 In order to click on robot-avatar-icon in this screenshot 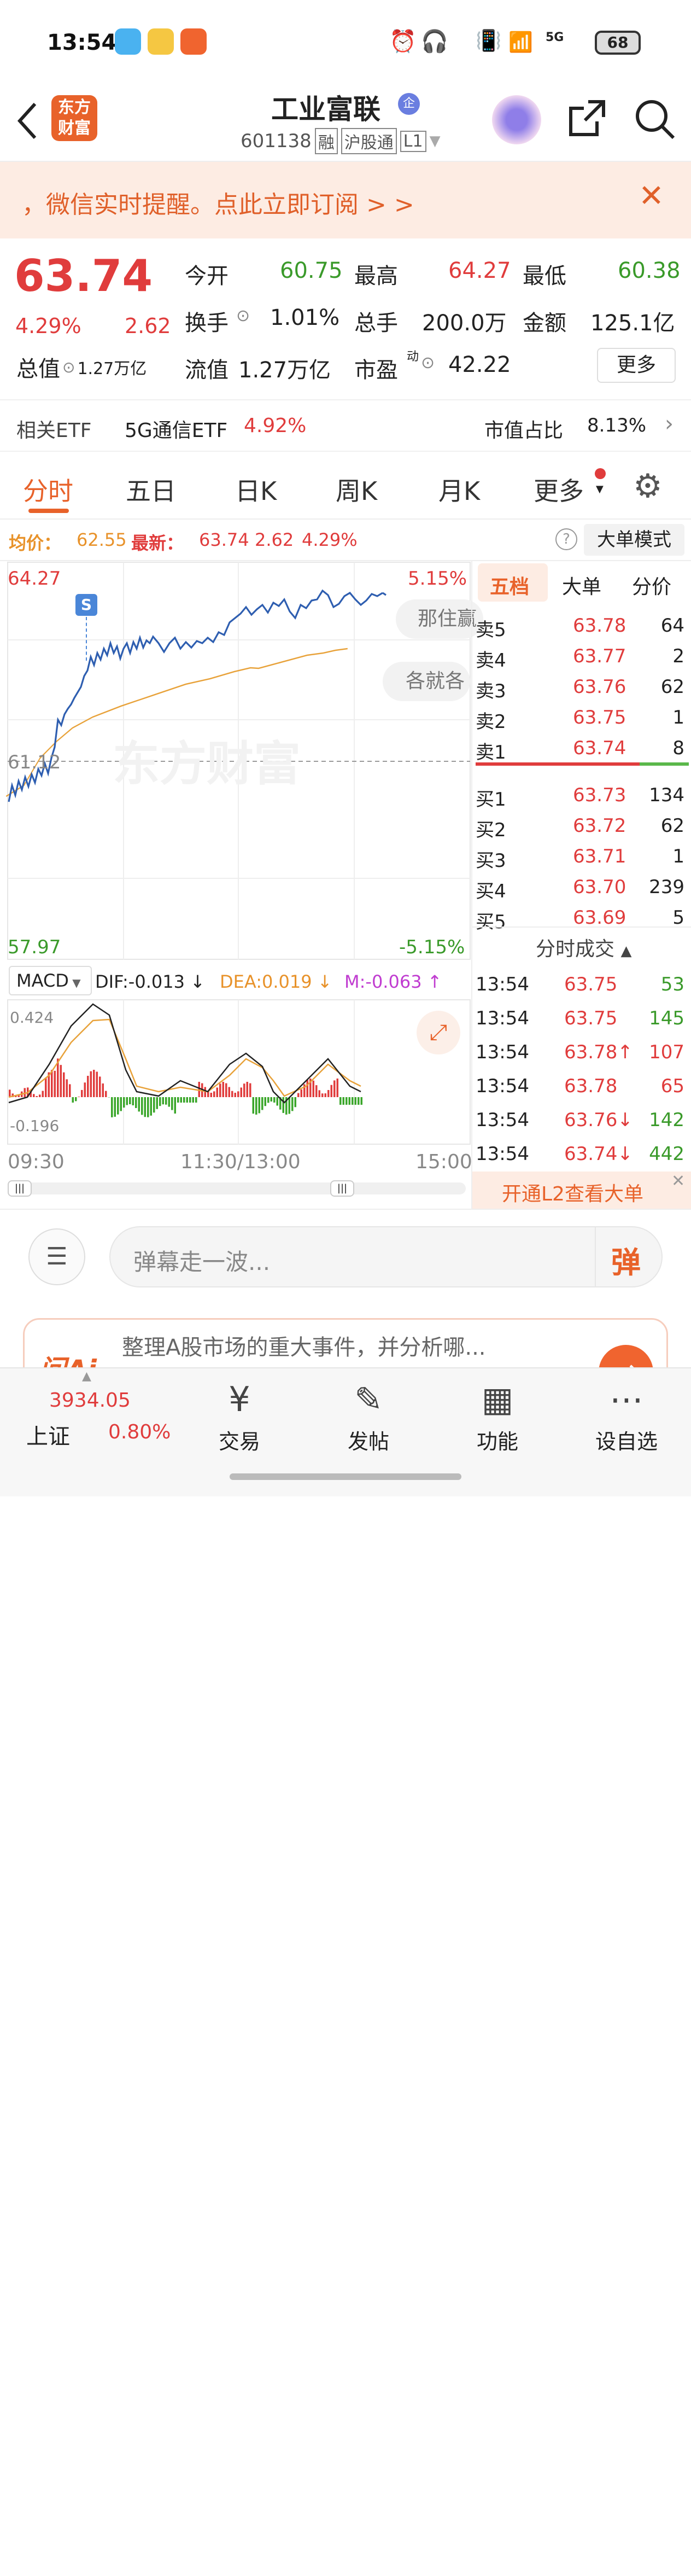, I will do `click(516, 119)`.